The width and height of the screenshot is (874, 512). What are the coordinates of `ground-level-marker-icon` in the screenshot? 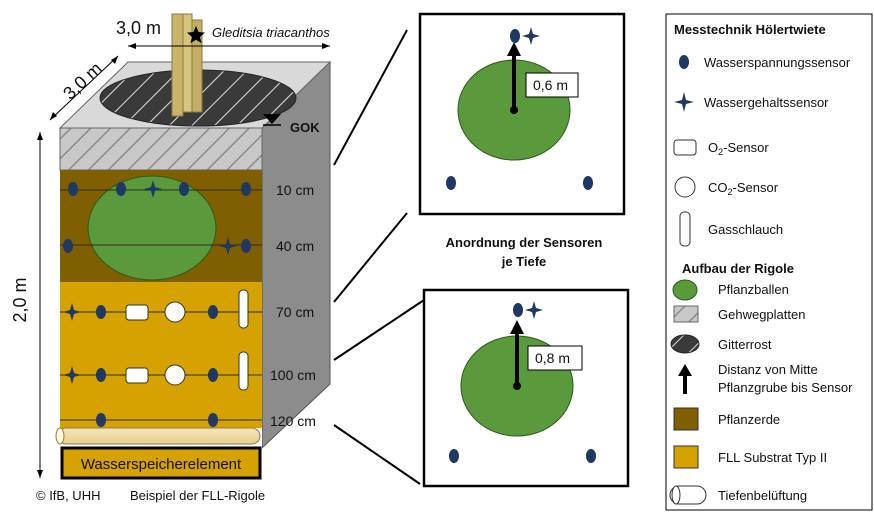 It's located at (272, 119).